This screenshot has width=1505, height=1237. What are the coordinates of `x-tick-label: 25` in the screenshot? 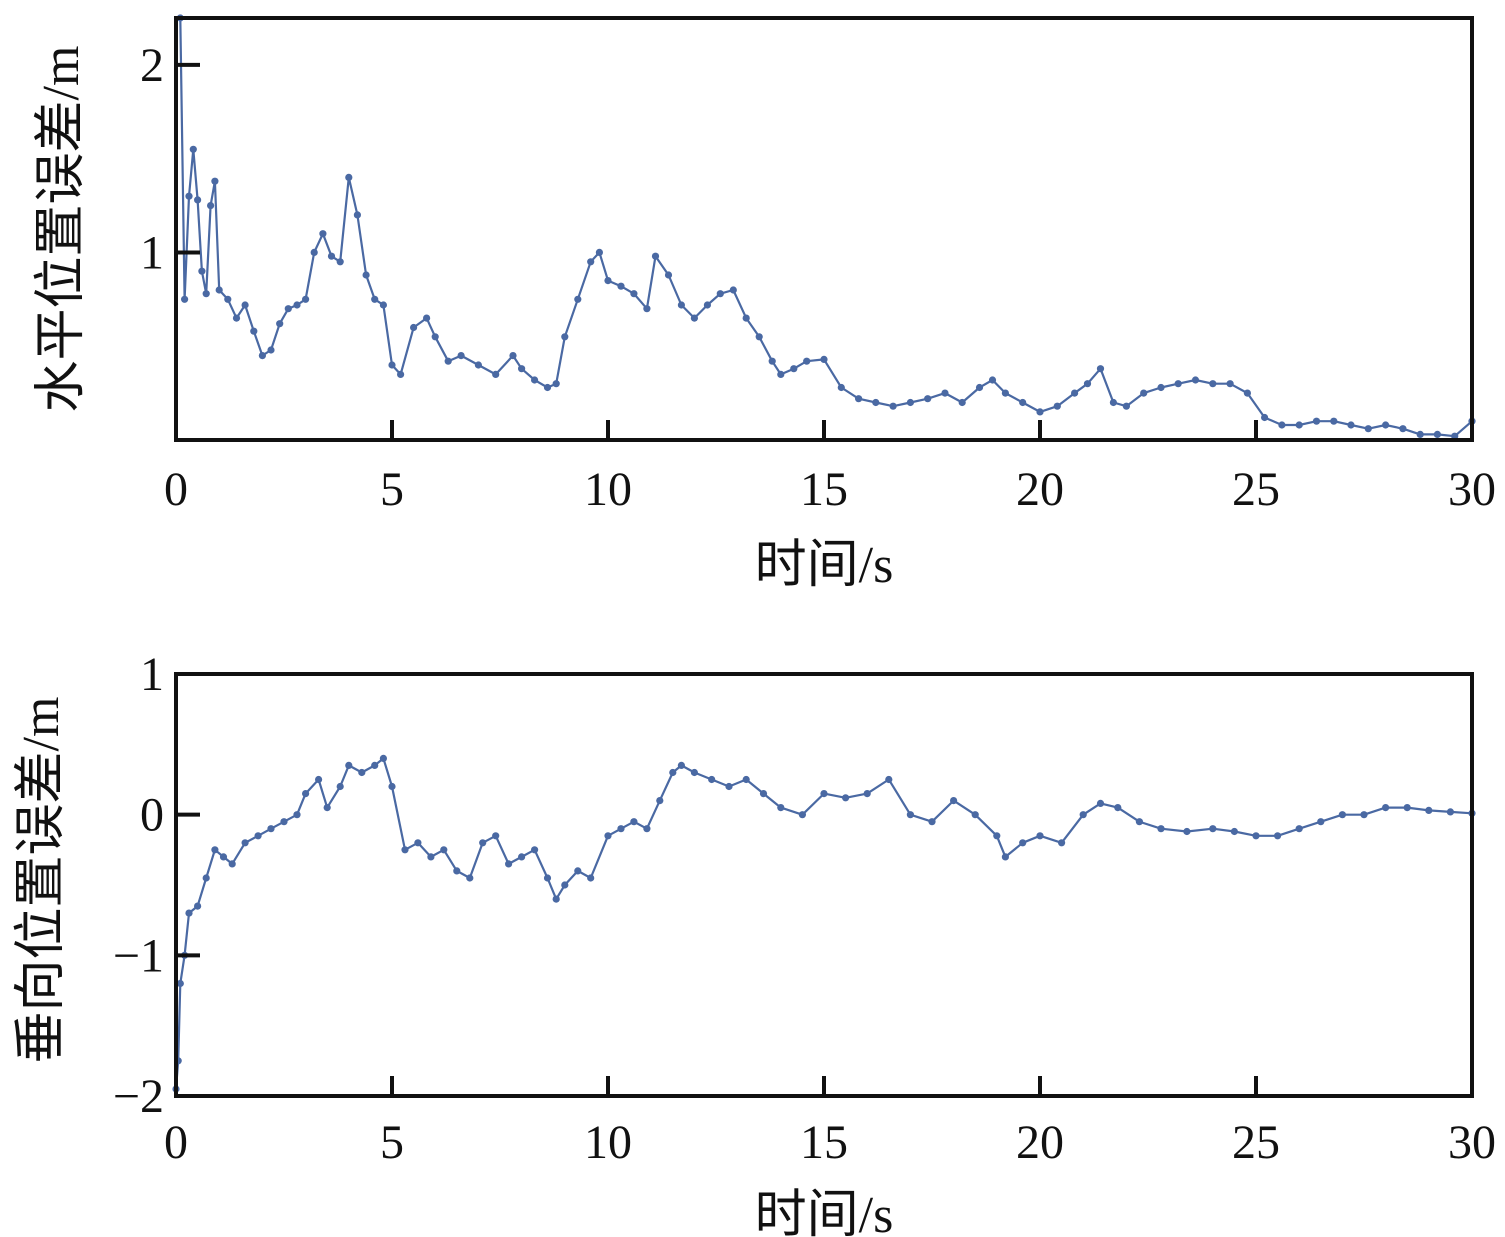 It's located at (1256, 1142).